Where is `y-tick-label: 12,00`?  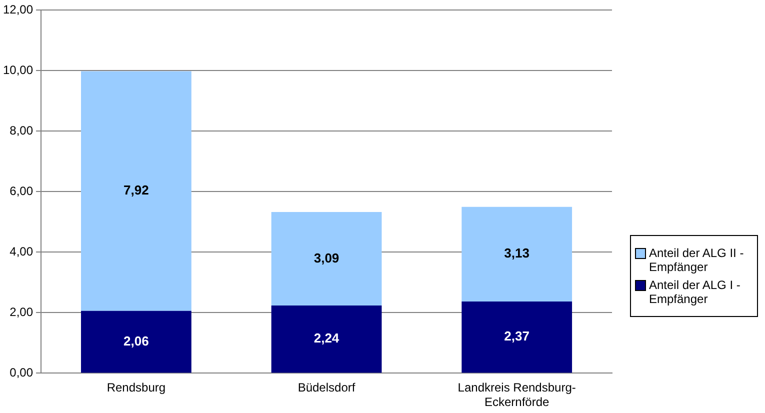
y-tick-label: 12,00 is located at coordinates (18, 9).